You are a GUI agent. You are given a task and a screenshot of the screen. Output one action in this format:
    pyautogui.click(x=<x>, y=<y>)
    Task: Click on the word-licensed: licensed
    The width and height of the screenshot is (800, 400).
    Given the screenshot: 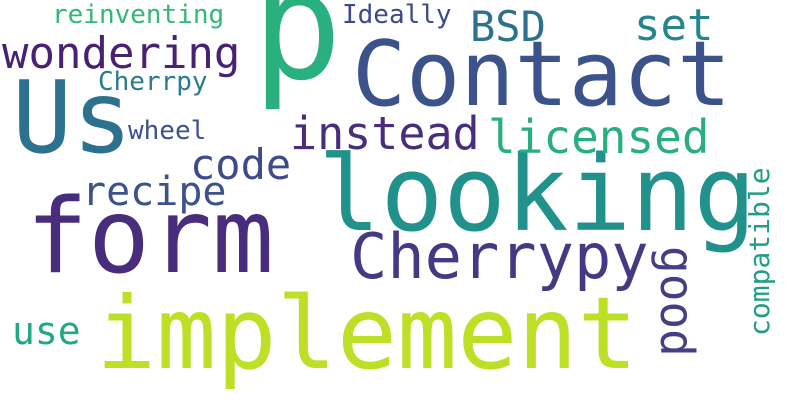 What is the action you would take?
    pyautogui.click(x=599, y=137)
    